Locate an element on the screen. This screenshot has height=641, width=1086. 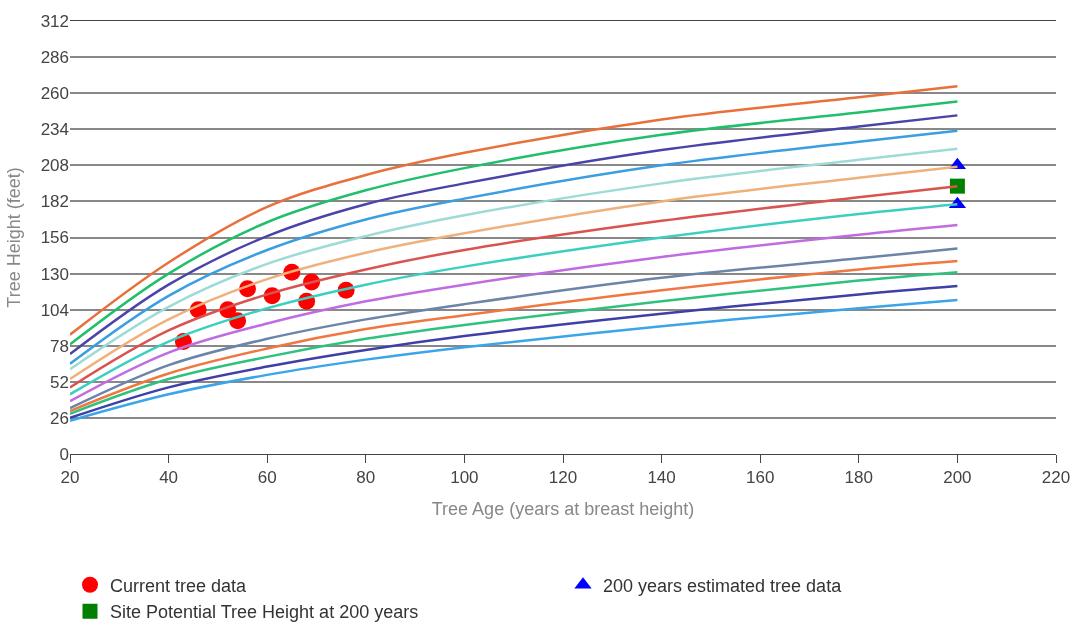
point is located at coordinates (957, 186).